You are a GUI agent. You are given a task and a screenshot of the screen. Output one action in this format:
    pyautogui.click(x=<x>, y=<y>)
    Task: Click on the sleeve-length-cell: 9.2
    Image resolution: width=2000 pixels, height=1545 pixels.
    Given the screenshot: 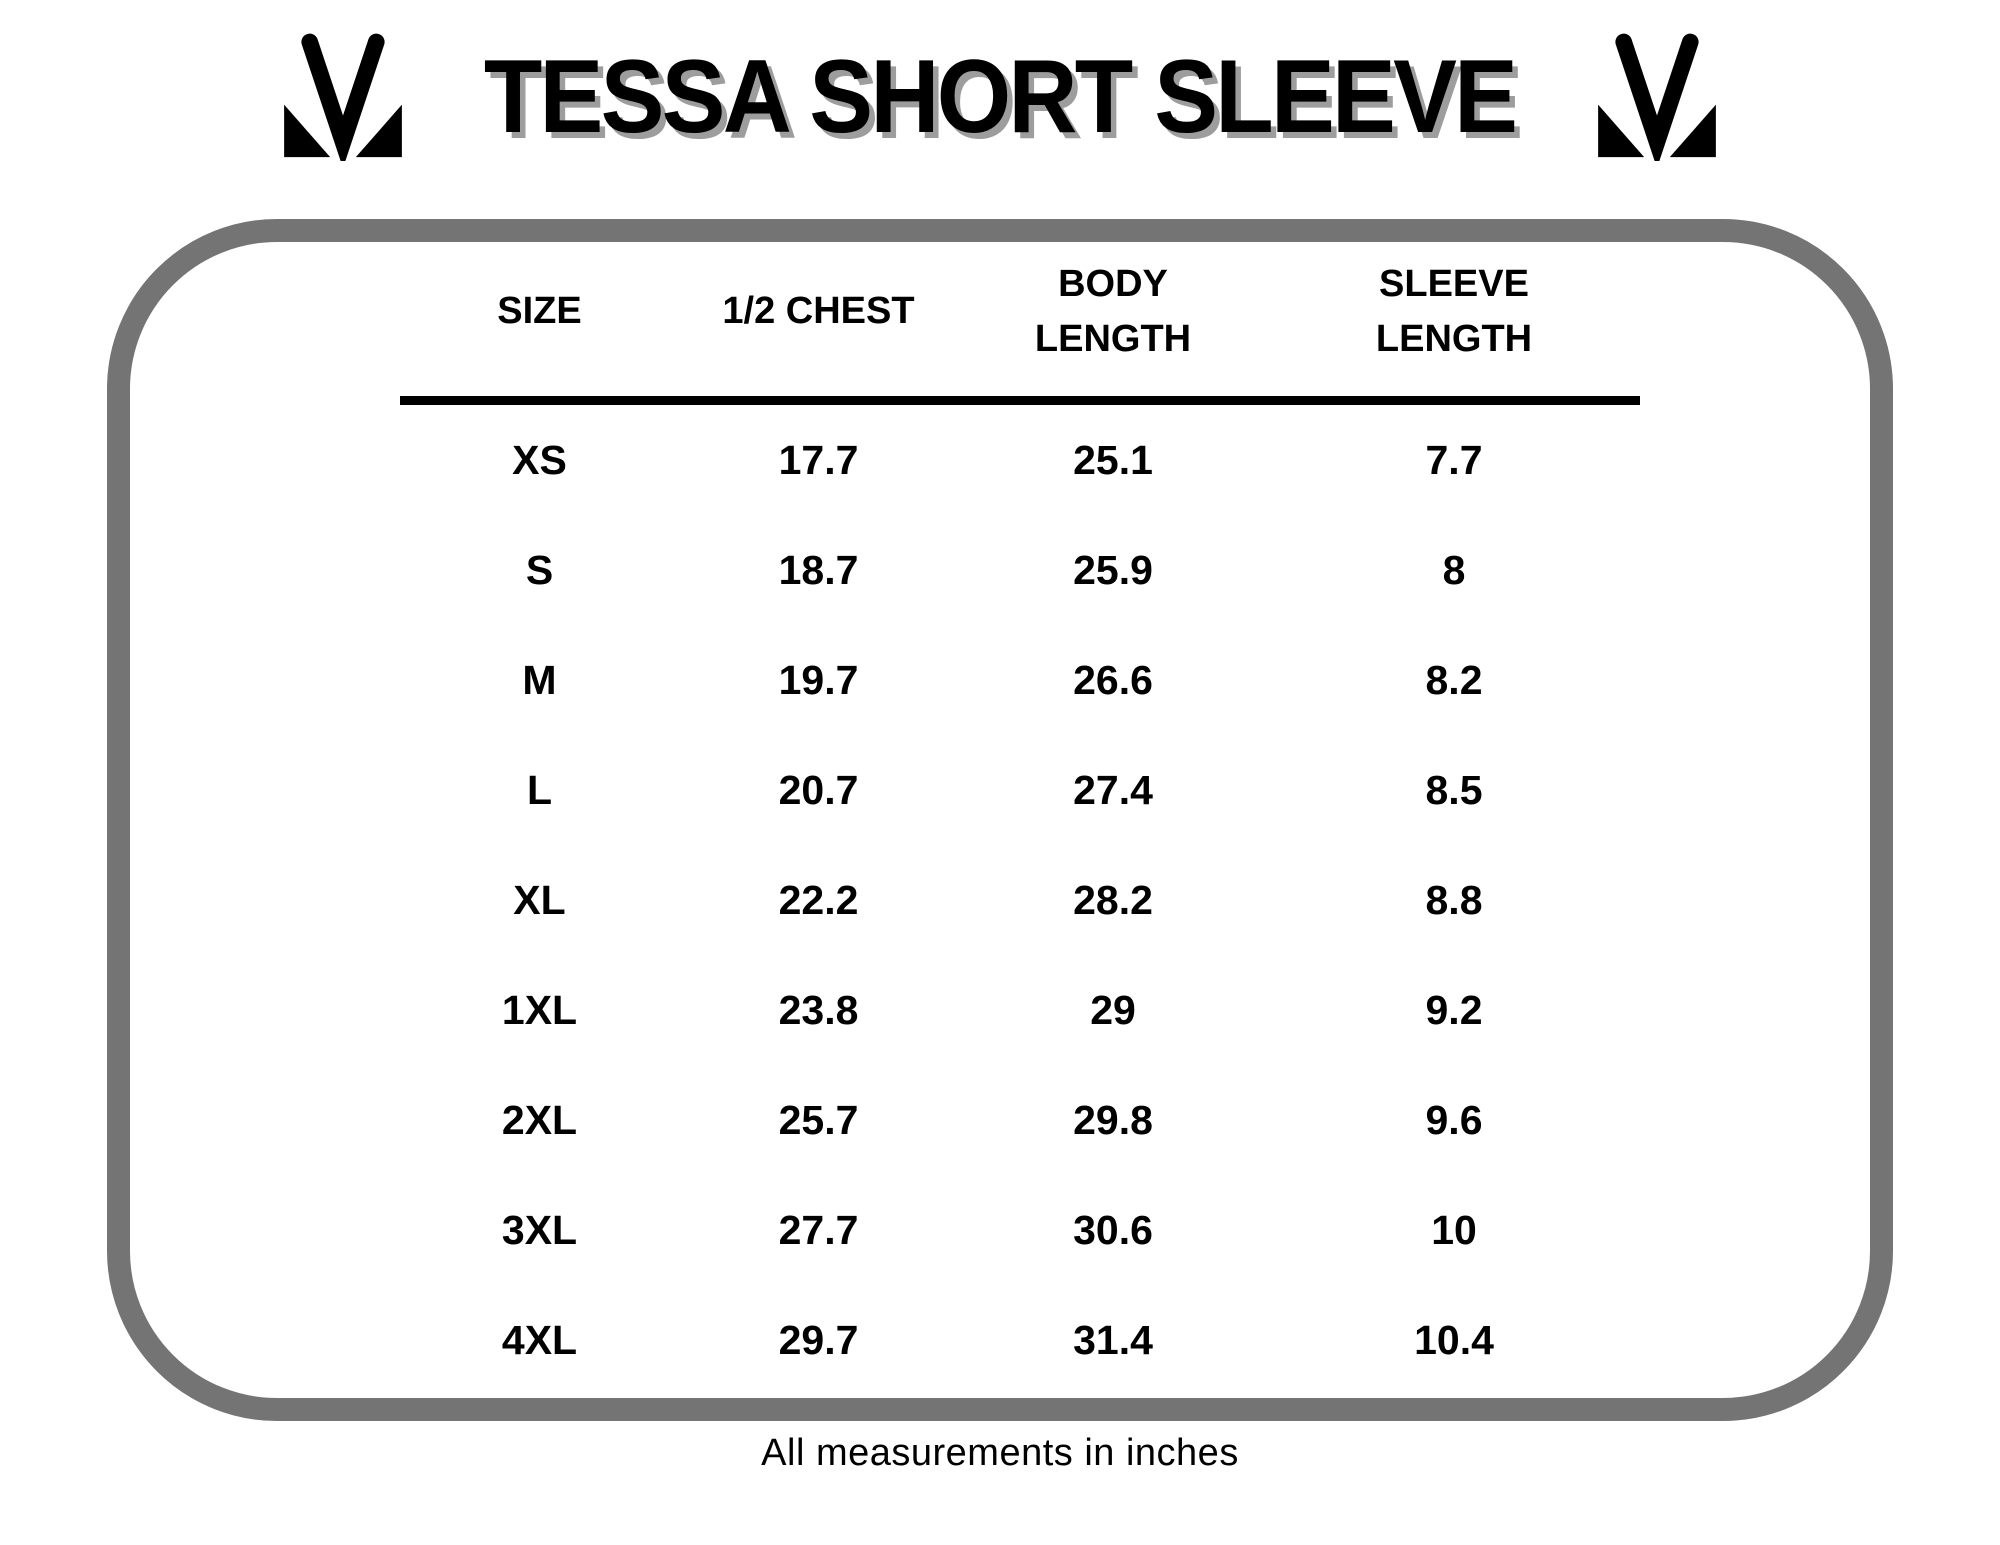 What is the action you would take?
    pyautogui.click(x=1454, y=1009)
    